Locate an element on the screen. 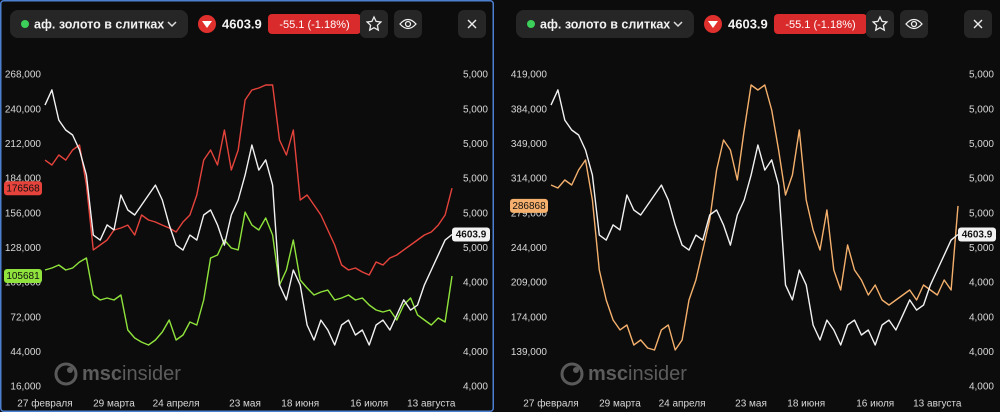 The height and width of the screenshot is (412, 1000). price-change: -55.1 (-1.18%) is located at coordinates (314, 25).